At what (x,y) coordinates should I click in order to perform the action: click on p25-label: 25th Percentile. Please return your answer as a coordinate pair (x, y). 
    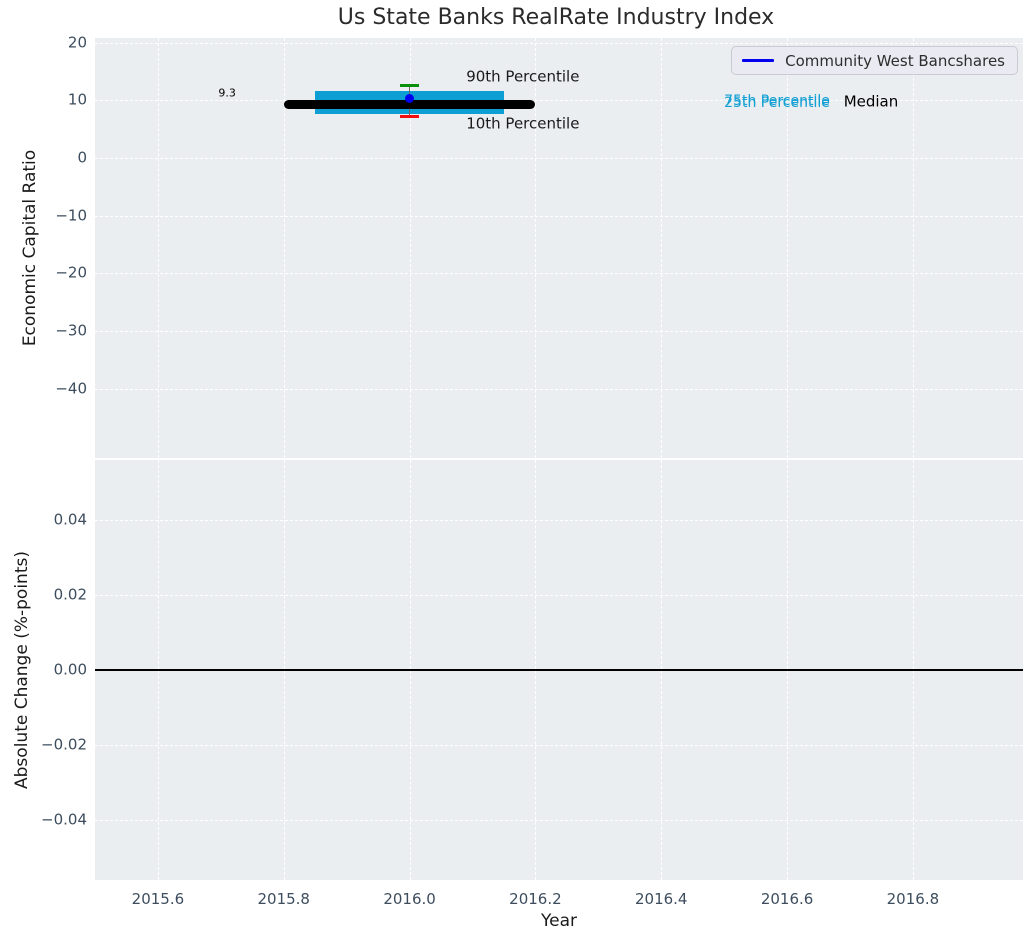
    Looking at the image, I should click on (777, 102).